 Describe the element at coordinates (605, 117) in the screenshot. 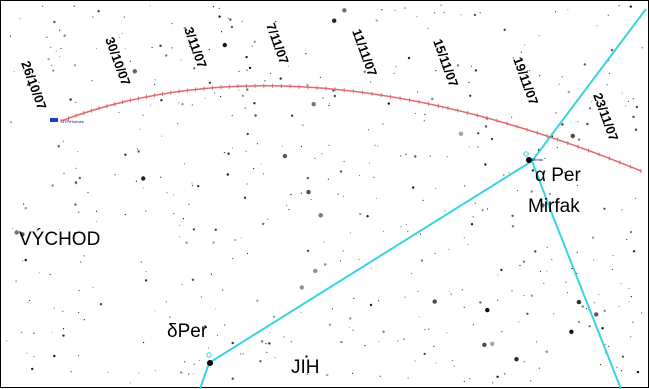

I see `date-label: 23/11/07` at that location.